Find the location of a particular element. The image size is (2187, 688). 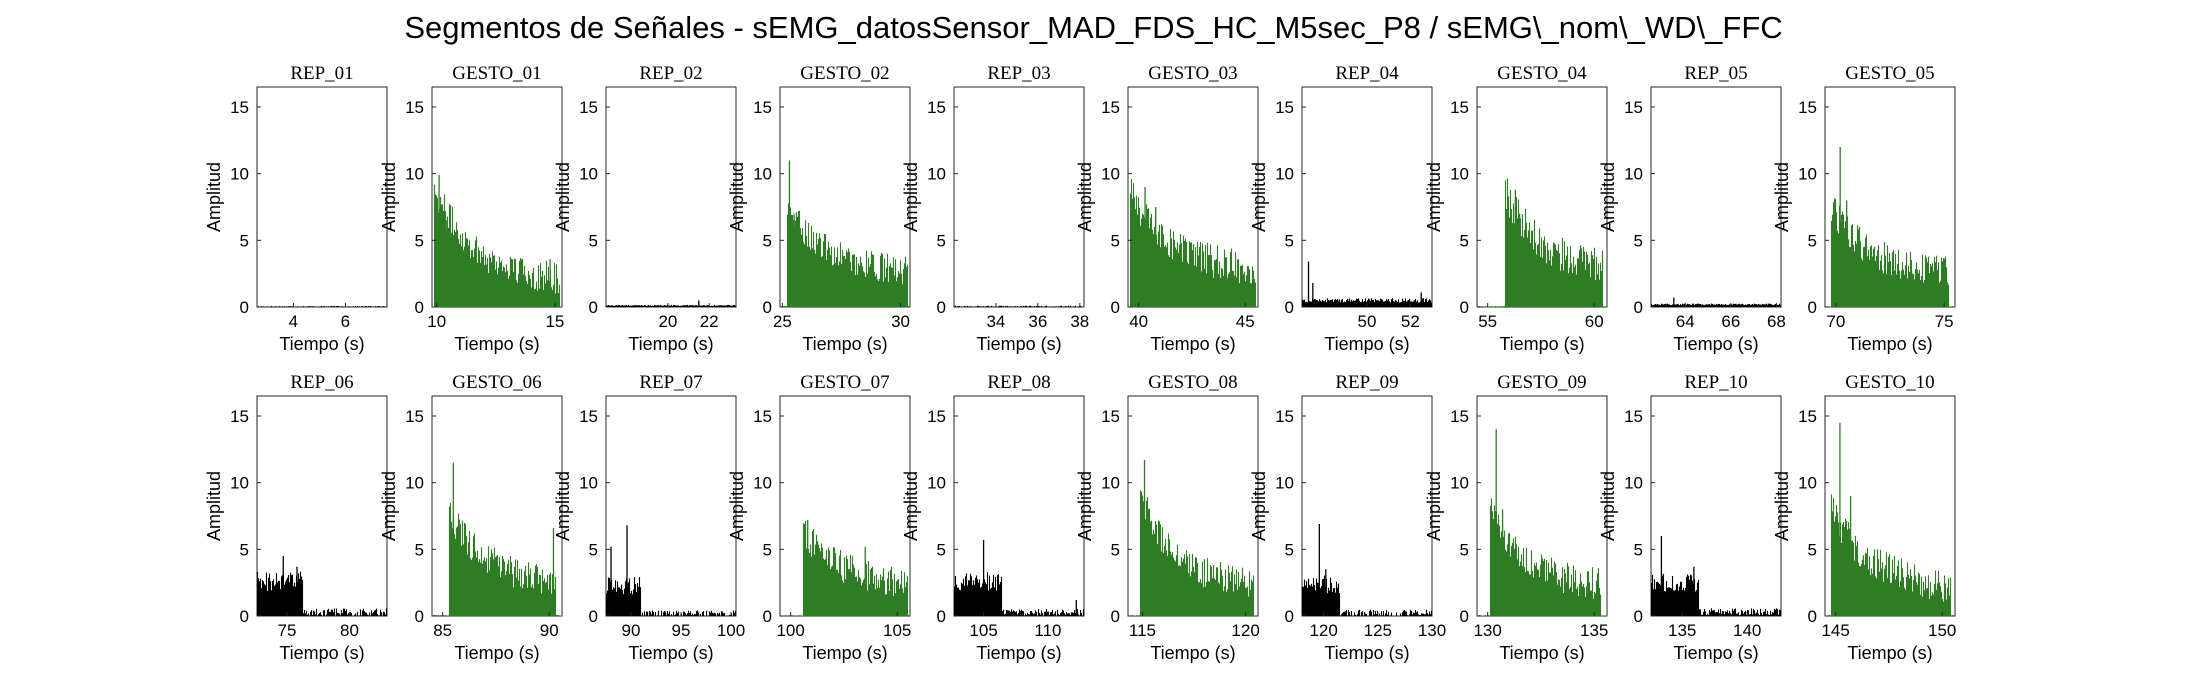

x-tick-label: 25 is located at coordinates (782, 321).